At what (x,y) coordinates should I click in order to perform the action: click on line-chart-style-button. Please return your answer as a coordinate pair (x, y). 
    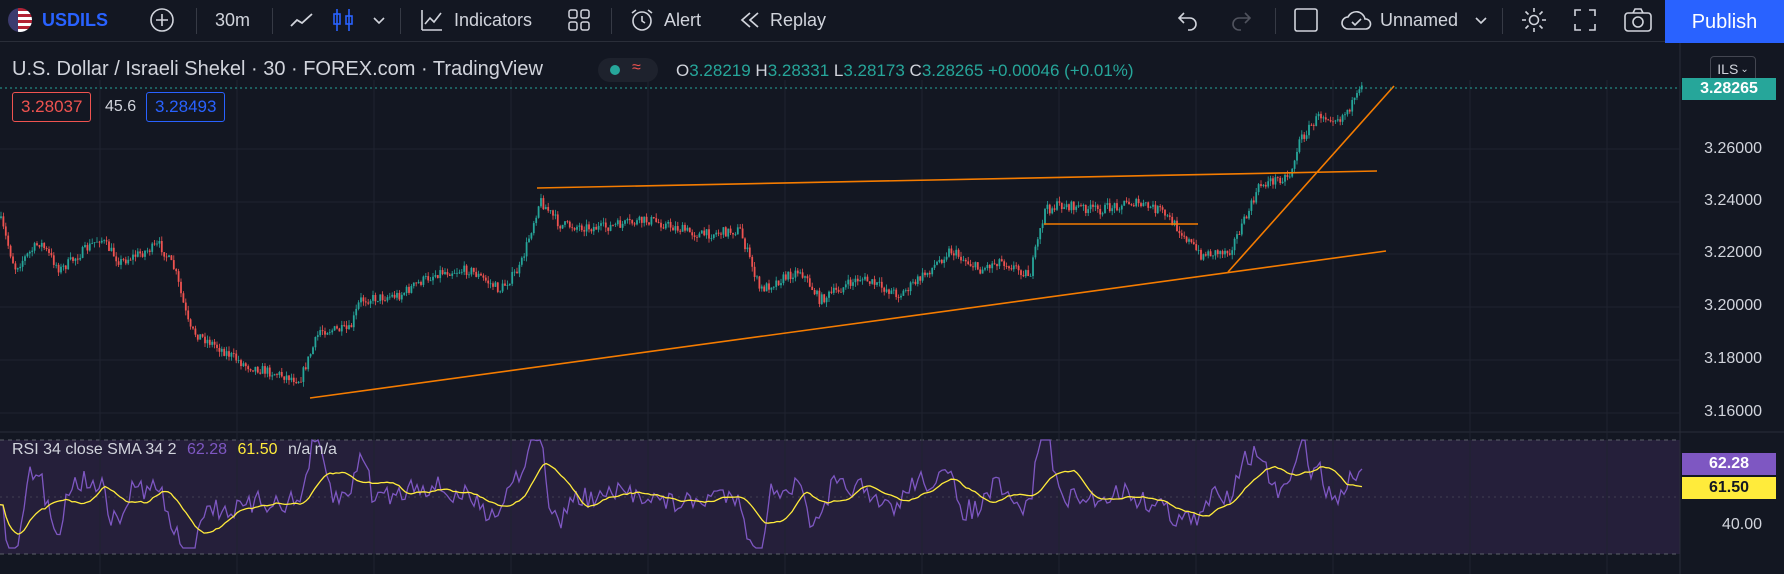
    Looking at the image, I should click on (302, 20).